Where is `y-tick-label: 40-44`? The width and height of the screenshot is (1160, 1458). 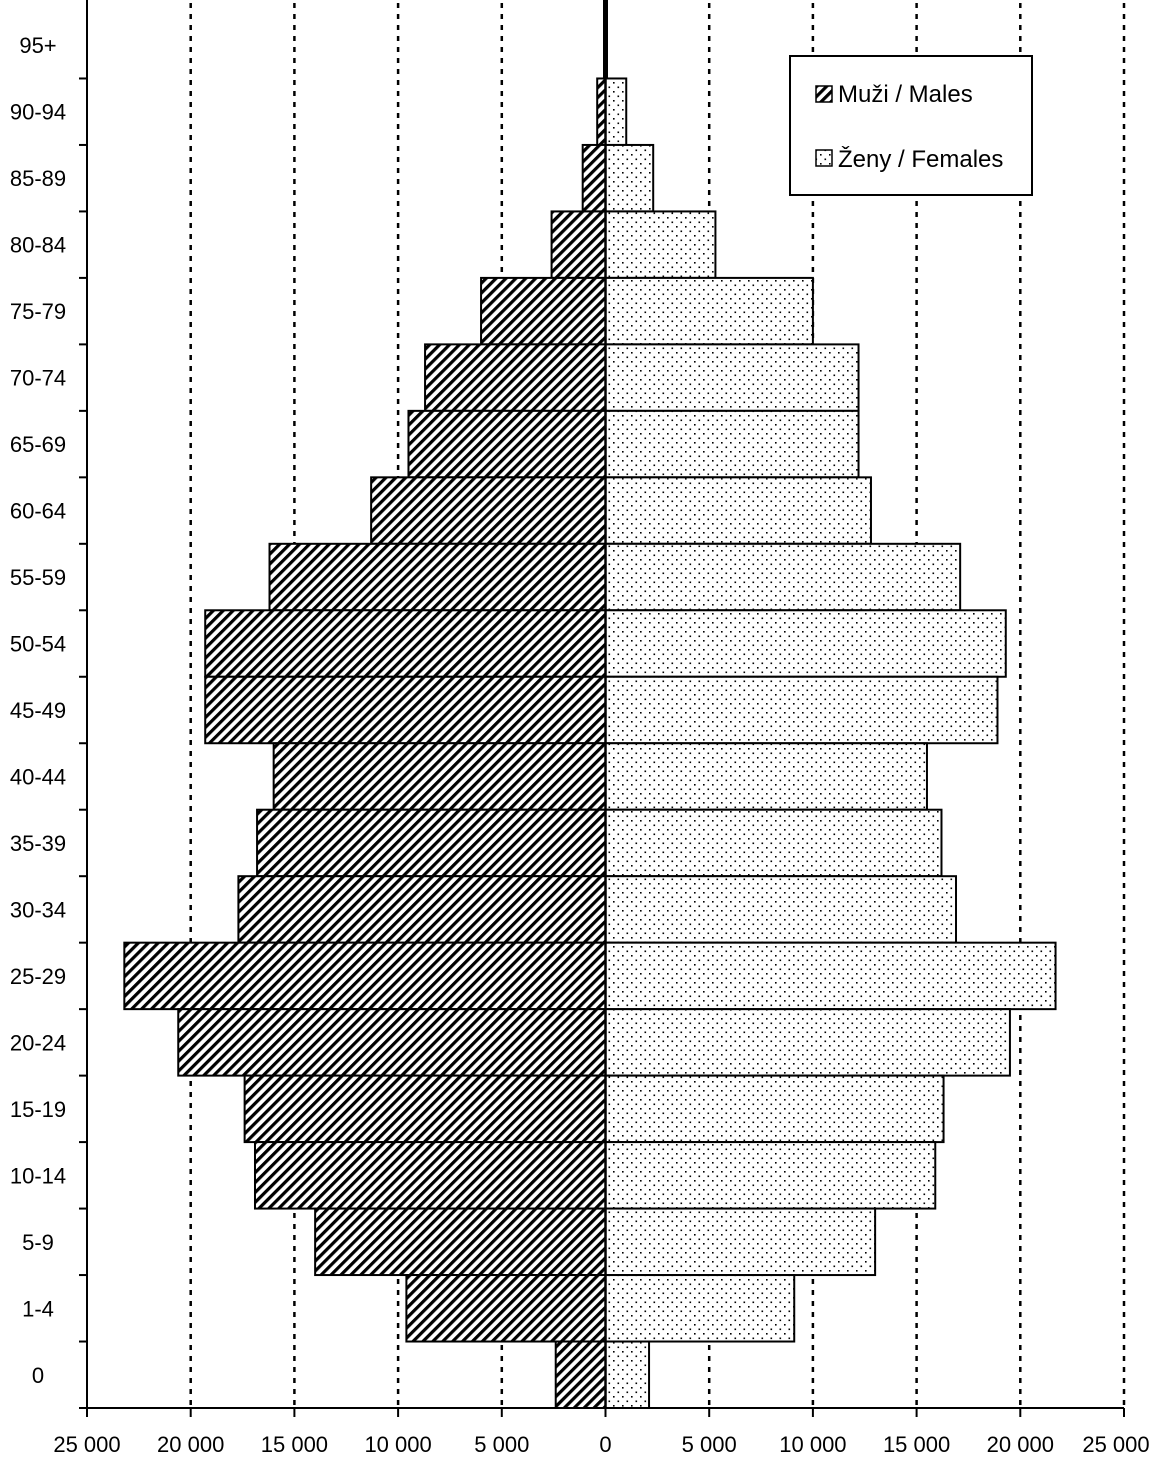
y-tick-label: 40-44 is located at coordinates (38, 776).